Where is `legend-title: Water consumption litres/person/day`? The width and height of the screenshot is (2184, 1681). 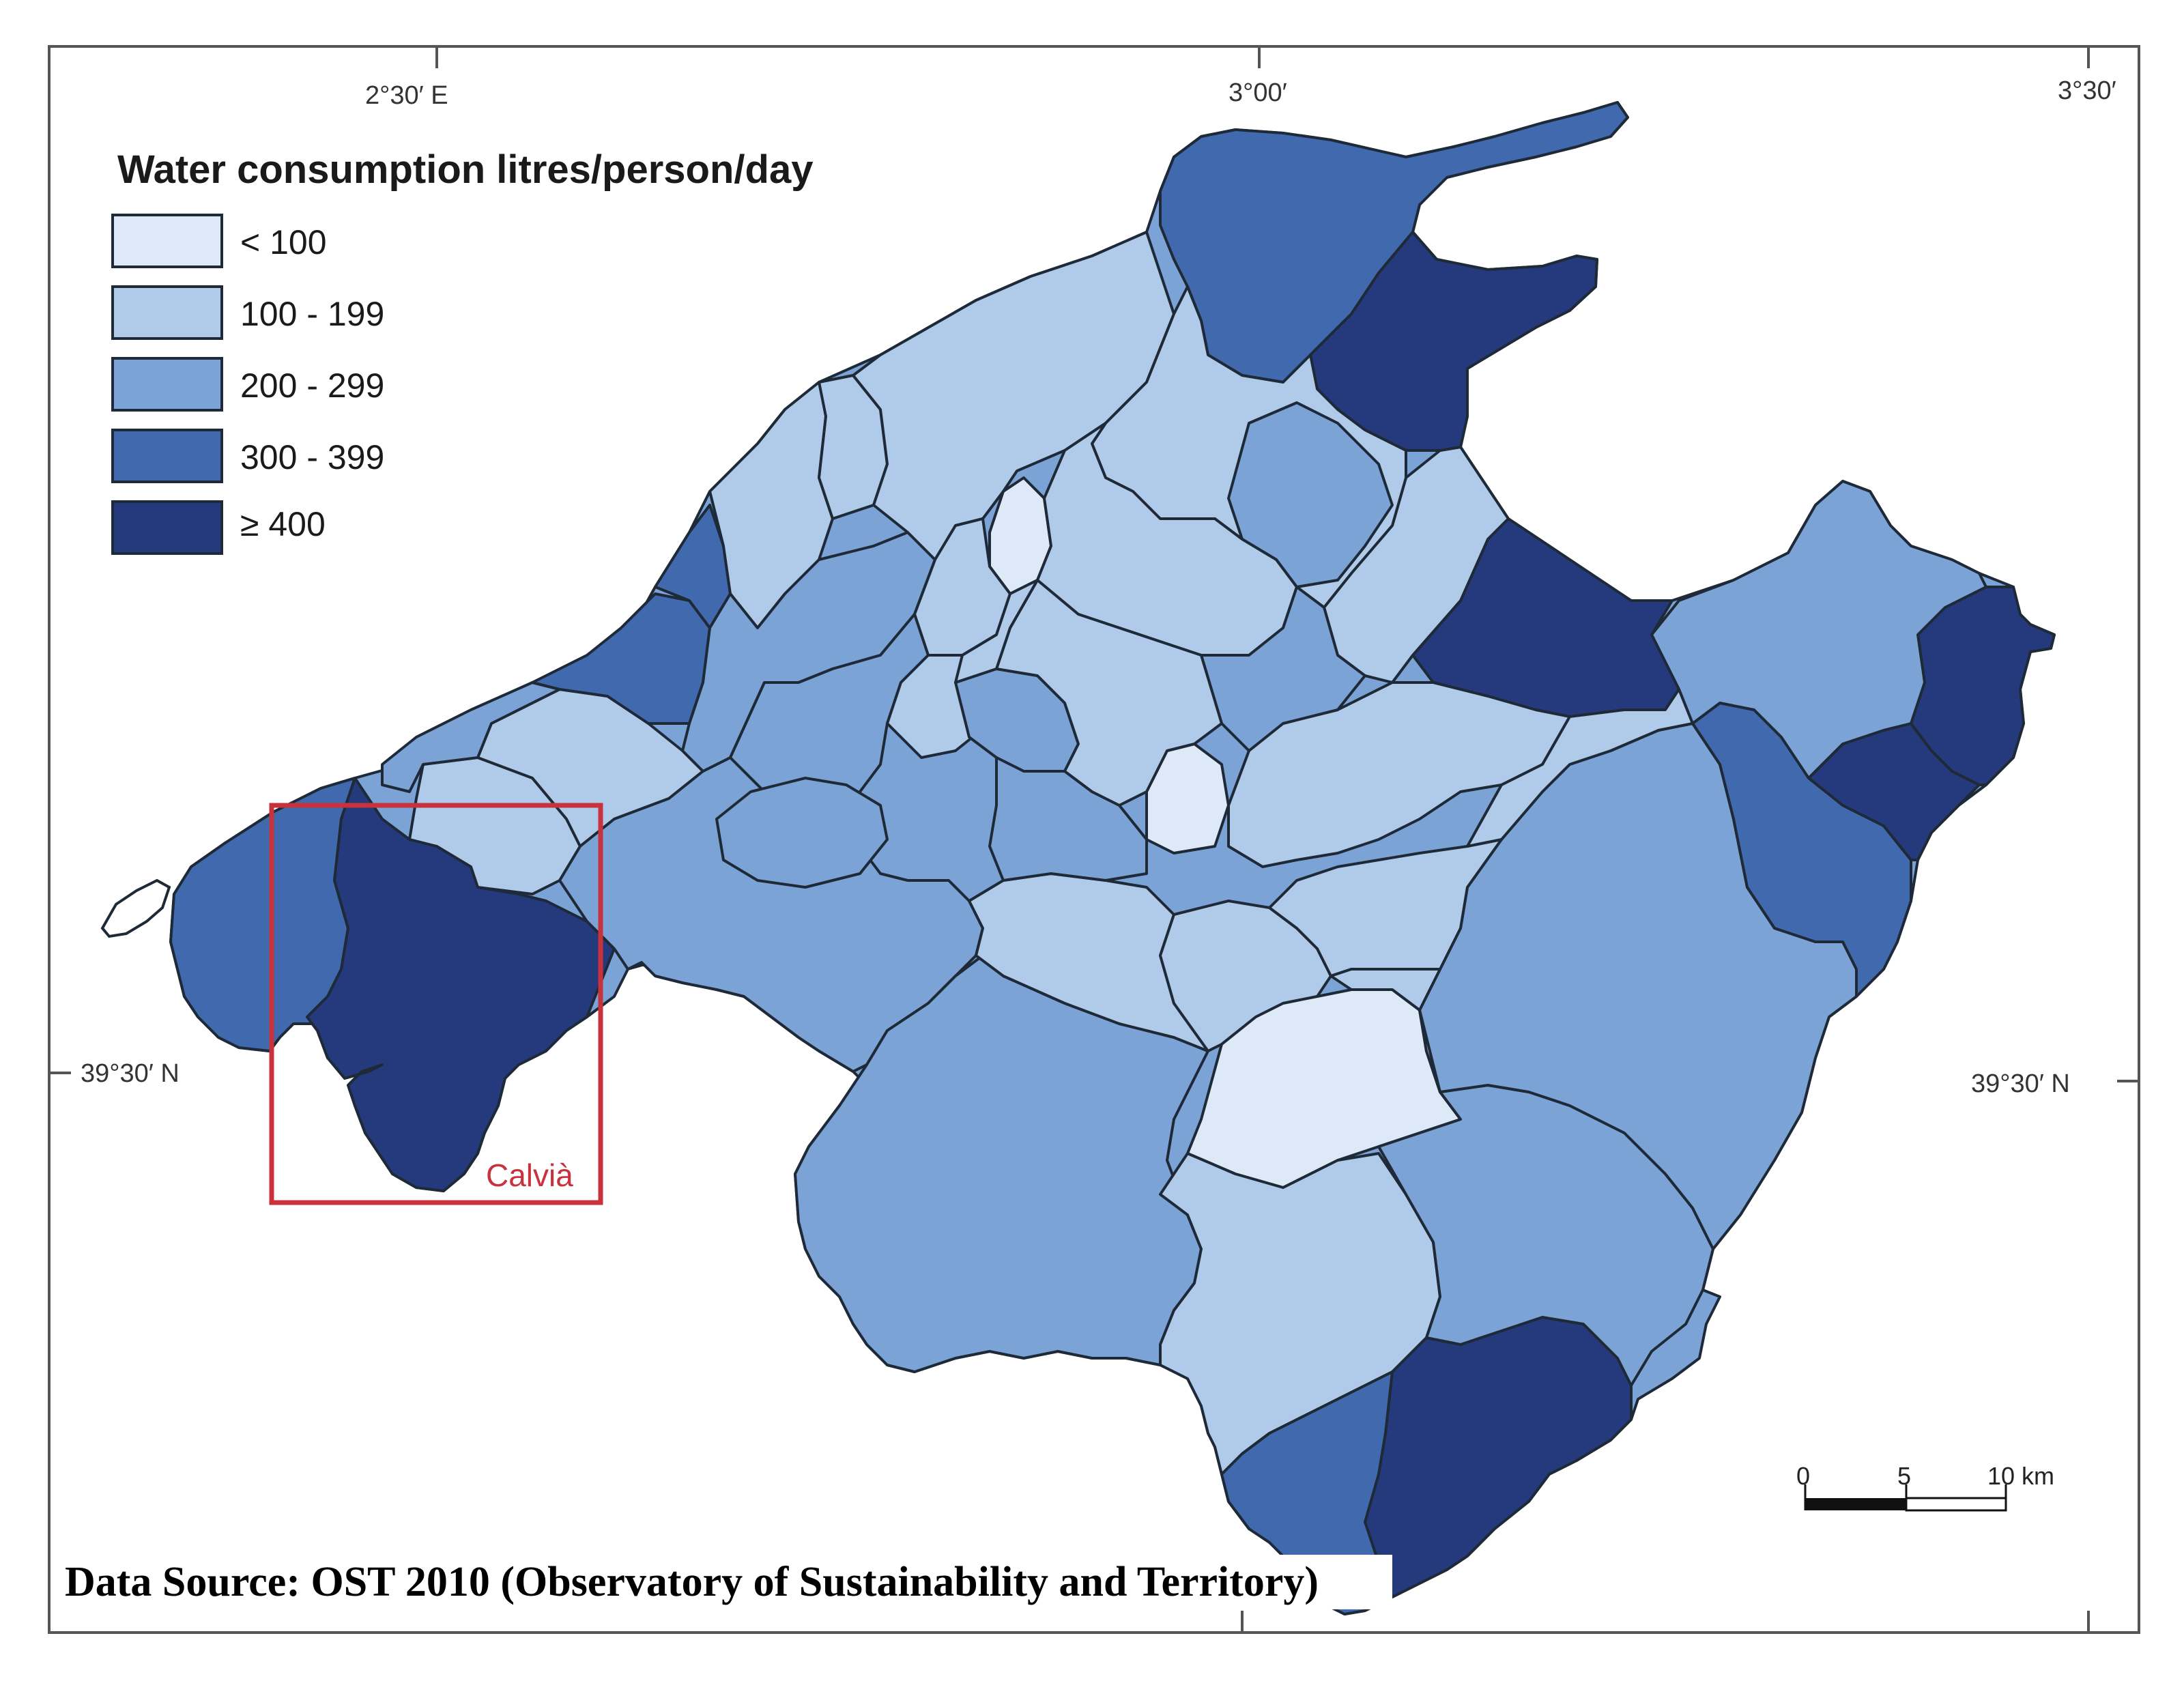 legend-title: Water consumption litres/person/day is located at coordinates (465, 170).